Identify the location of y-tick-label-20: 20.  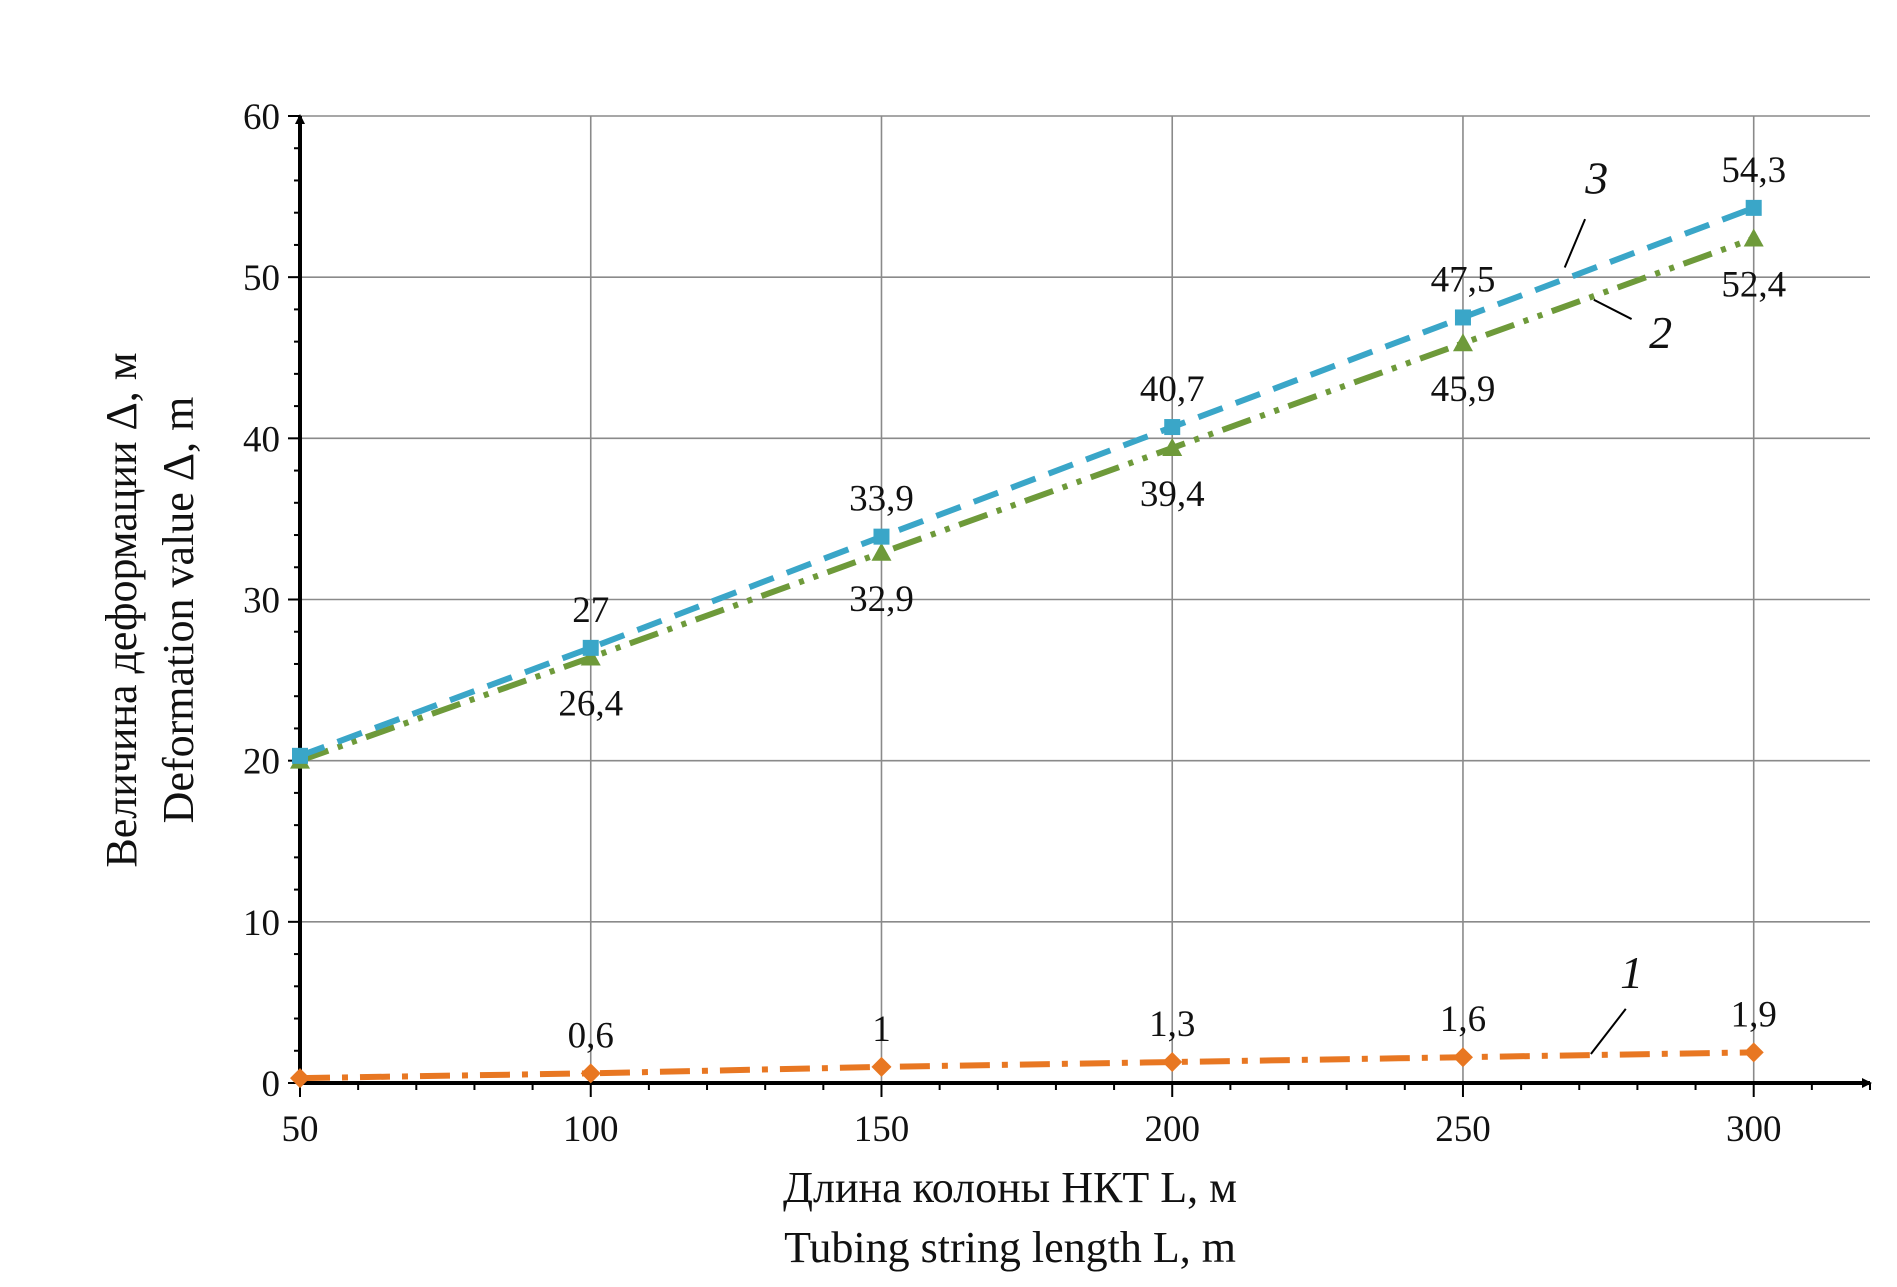
(261, 762).